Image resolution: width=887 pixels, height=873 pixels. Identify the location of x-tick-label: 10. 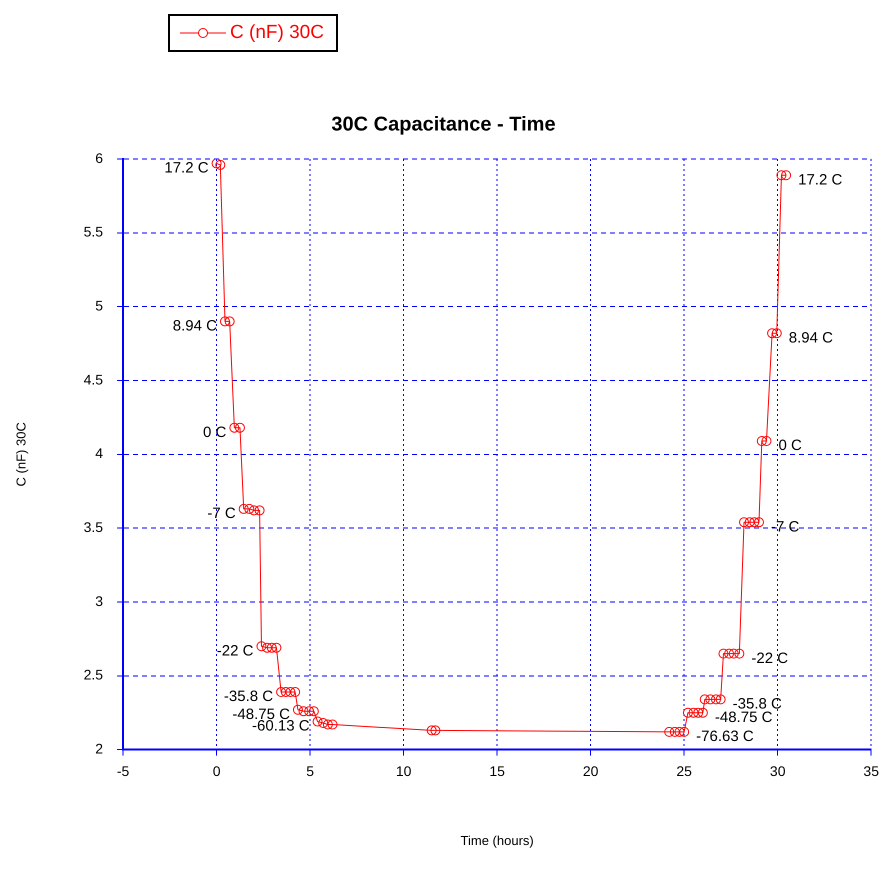
(404, 770).